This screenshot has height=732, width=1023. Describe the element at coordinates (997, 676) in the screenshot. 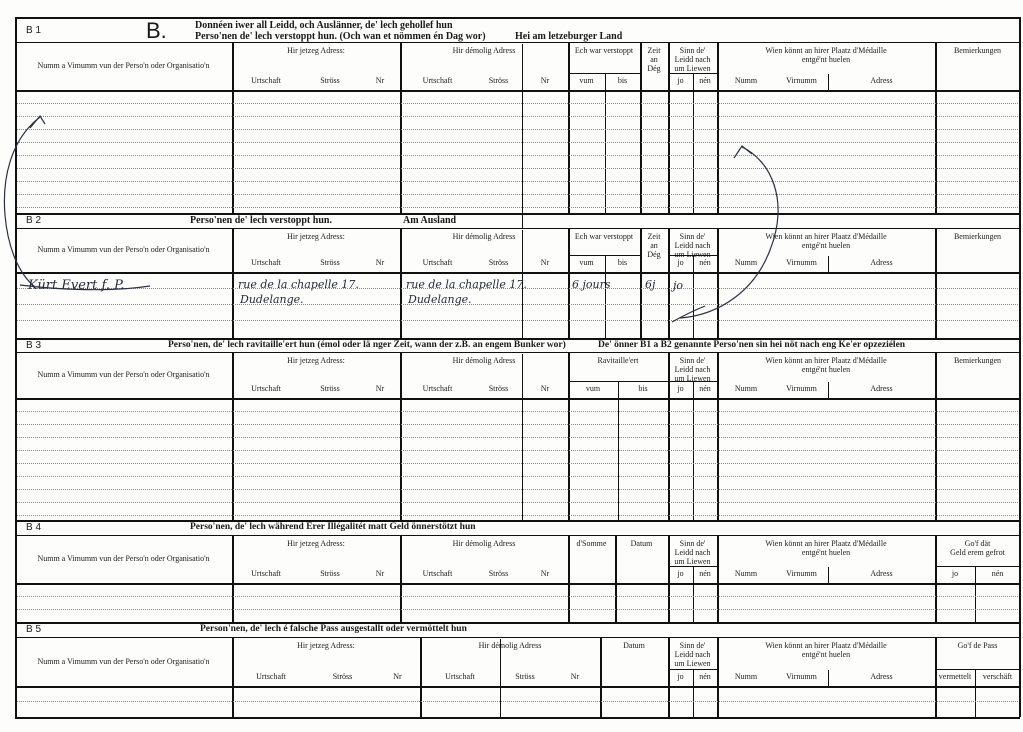

I see `subheader-procured: verschäft` at that location.